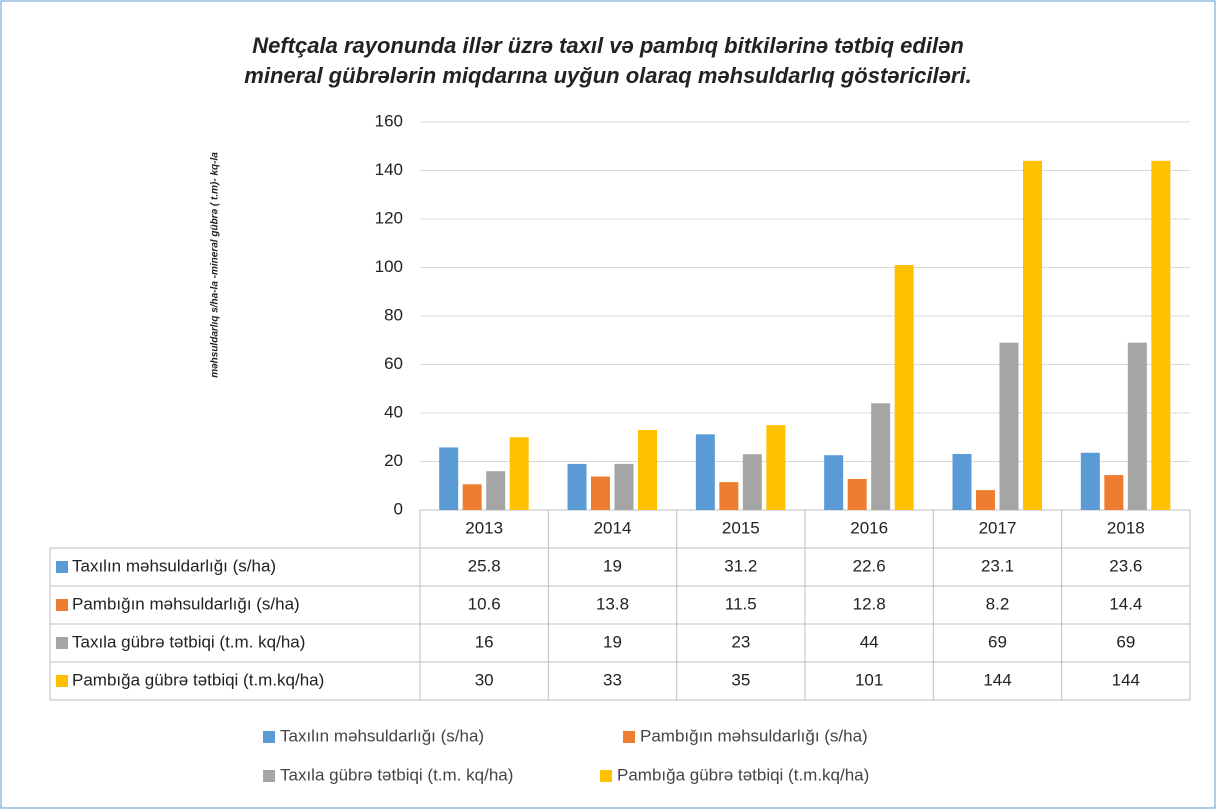 The height and width of the screenshot is (809, 1216). Describe the element at coordinates (198, 679) in the screenshot. I see `table-row-label: Pambığa gübrə tətbiqi (t.m.kq/ha)` at that location.